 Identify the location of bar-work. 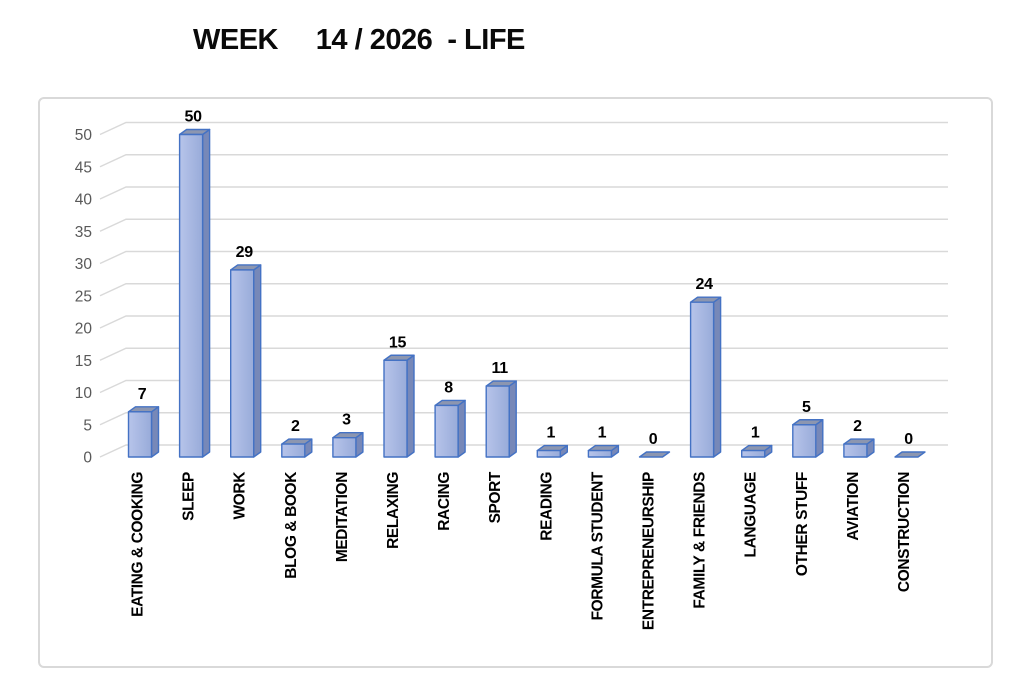
(245, 361).